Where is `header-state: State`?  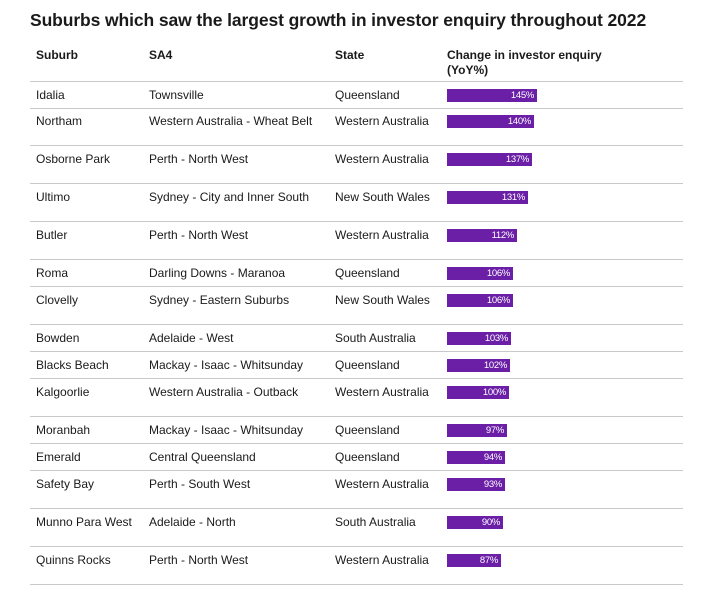
header-state: State is located at coordinates (350, 55).